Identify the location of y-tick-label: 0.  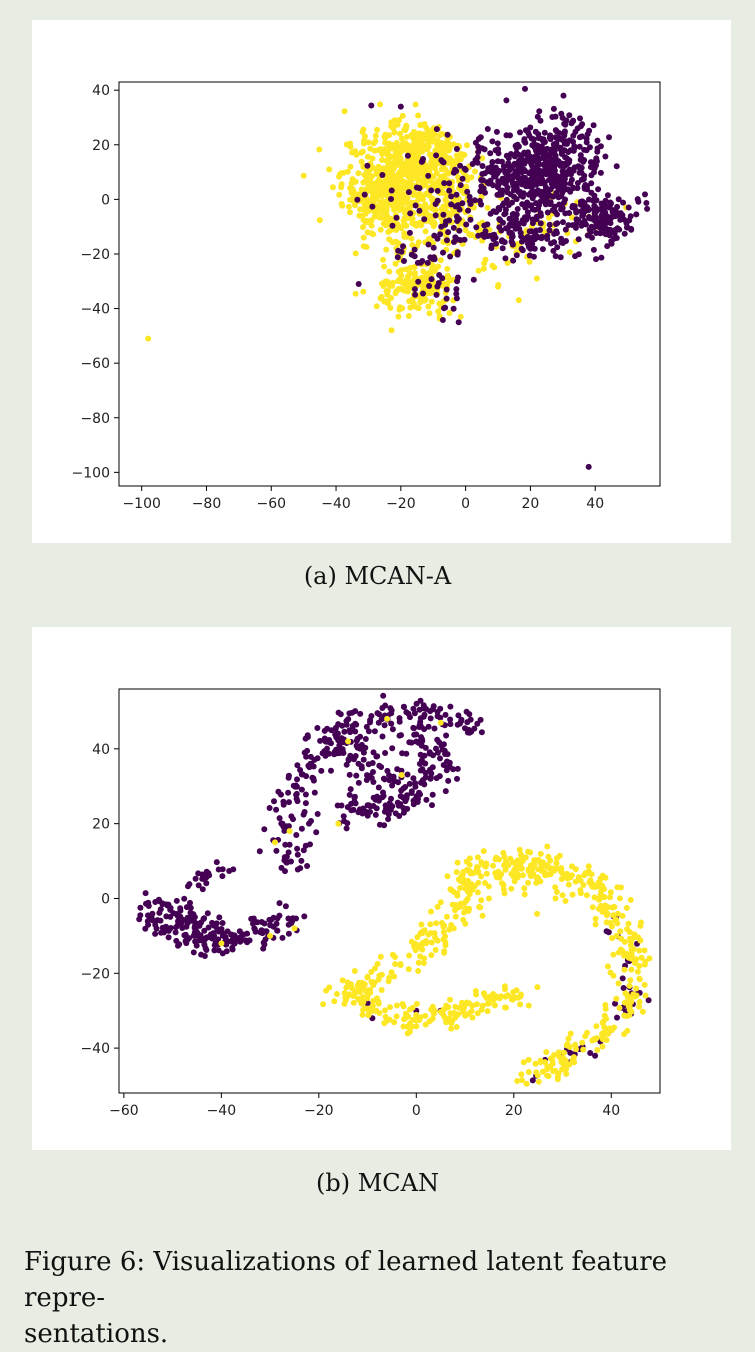
(105, 899).